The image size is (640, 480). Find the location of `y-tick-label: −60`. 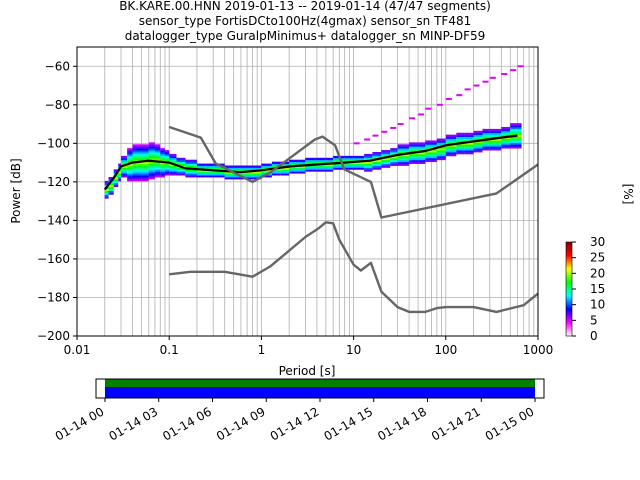

y-tick-label: −60 is located at coordinates (57, 66).